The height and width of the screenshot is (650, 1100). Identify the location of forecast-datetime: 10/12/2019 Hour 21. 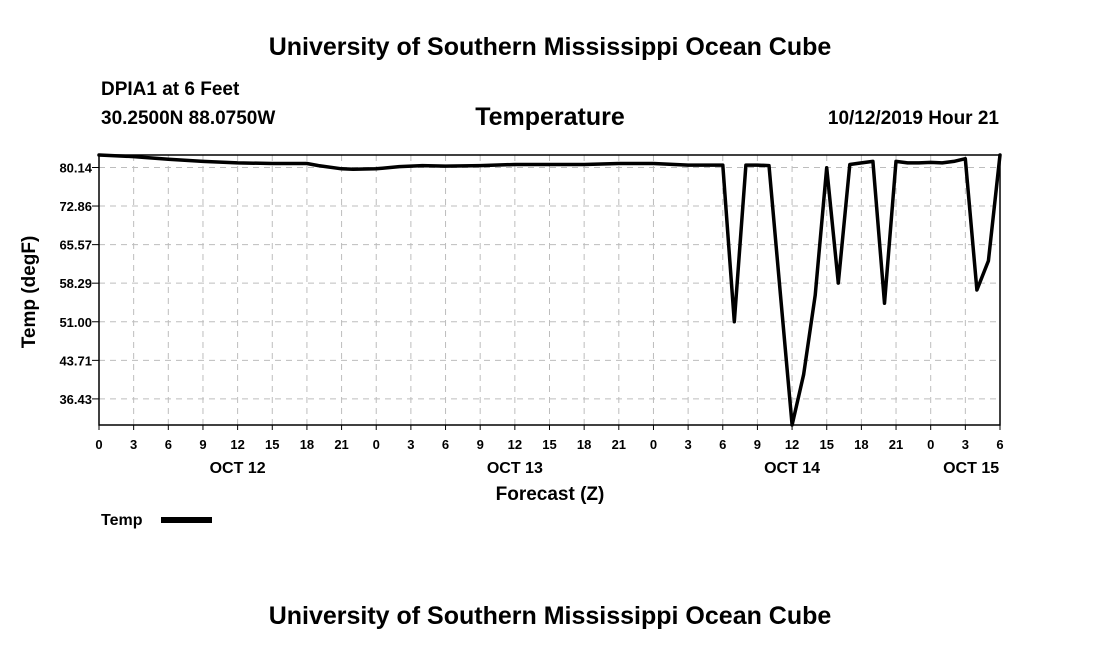
(914, 118).